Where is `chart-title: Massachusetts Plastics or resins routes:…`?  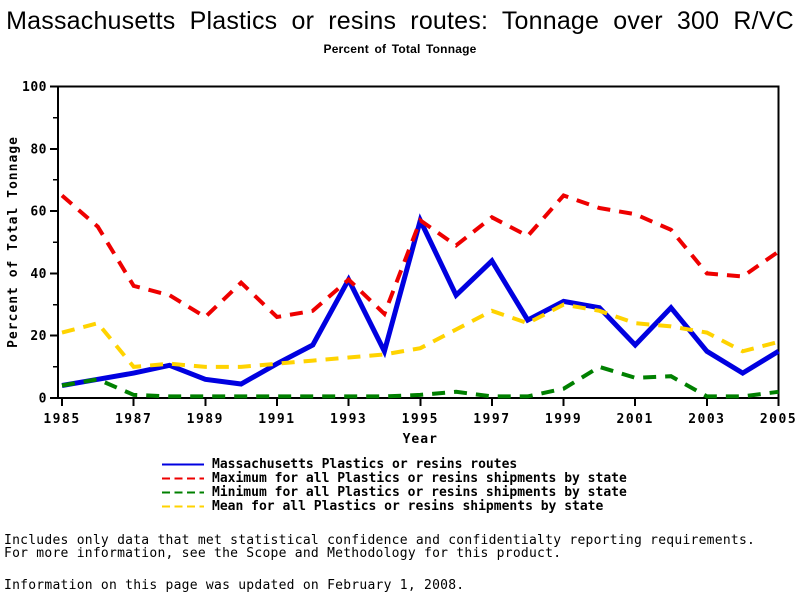 chart-title: Massachusetts Plastics or resins routes:… is located at coordinates (400, 21).